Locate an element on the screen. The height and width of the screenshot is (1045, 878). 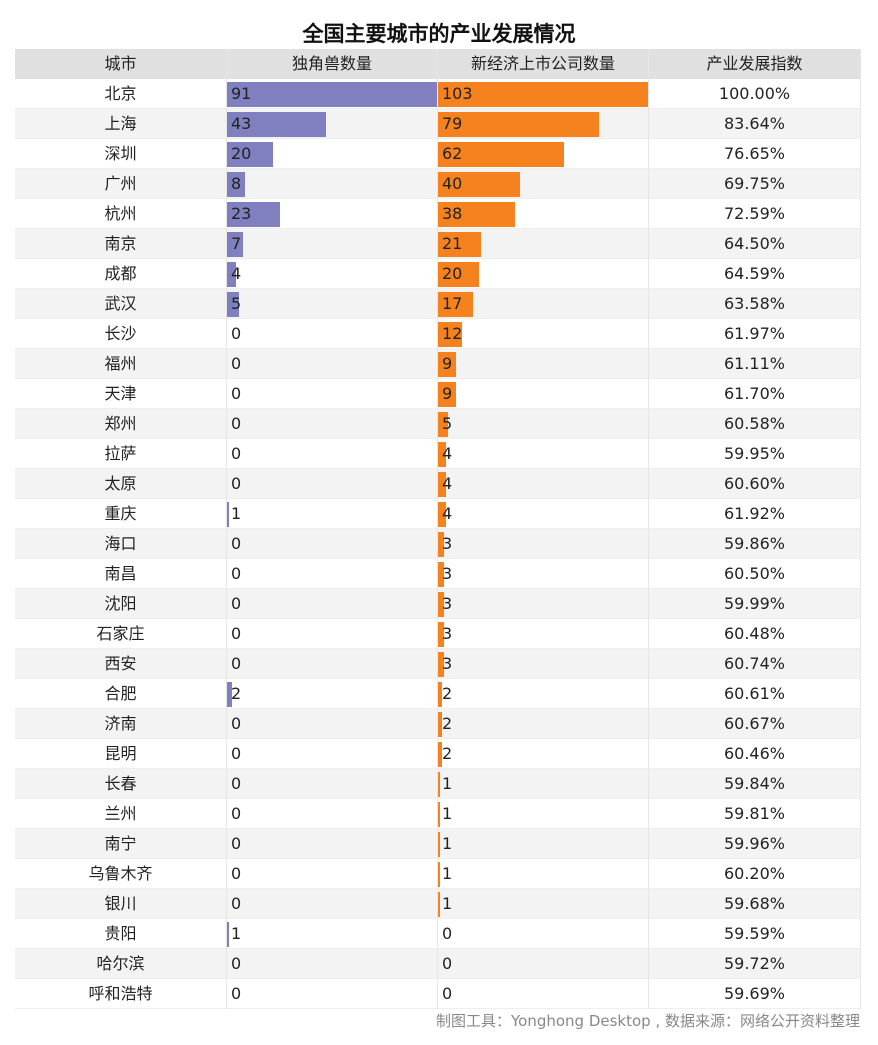
index-cell: 60.48% is located at coordinates (755, 634).